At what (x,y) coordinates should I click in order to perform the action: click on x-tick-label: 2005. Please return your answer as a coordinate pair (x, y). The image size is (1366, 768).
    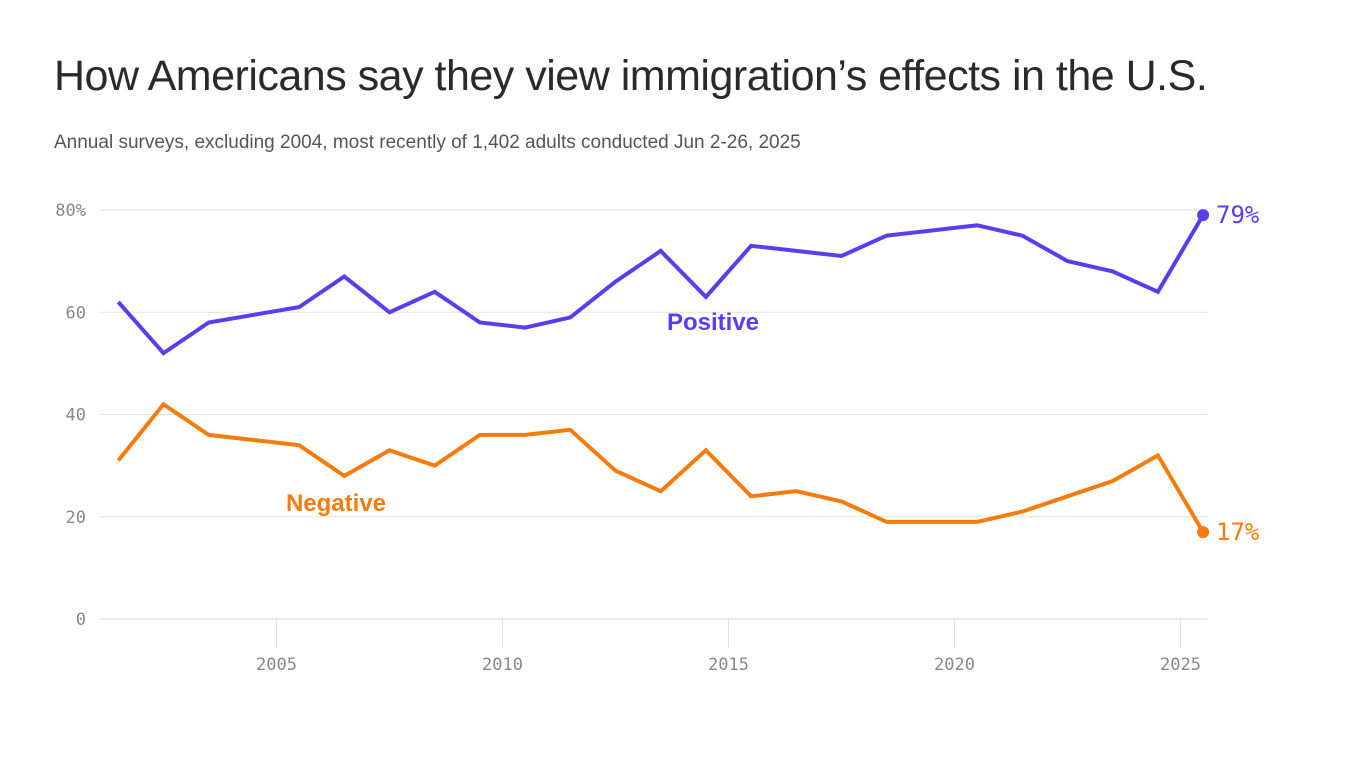
    Looking at the image, I should click on (276, 665).